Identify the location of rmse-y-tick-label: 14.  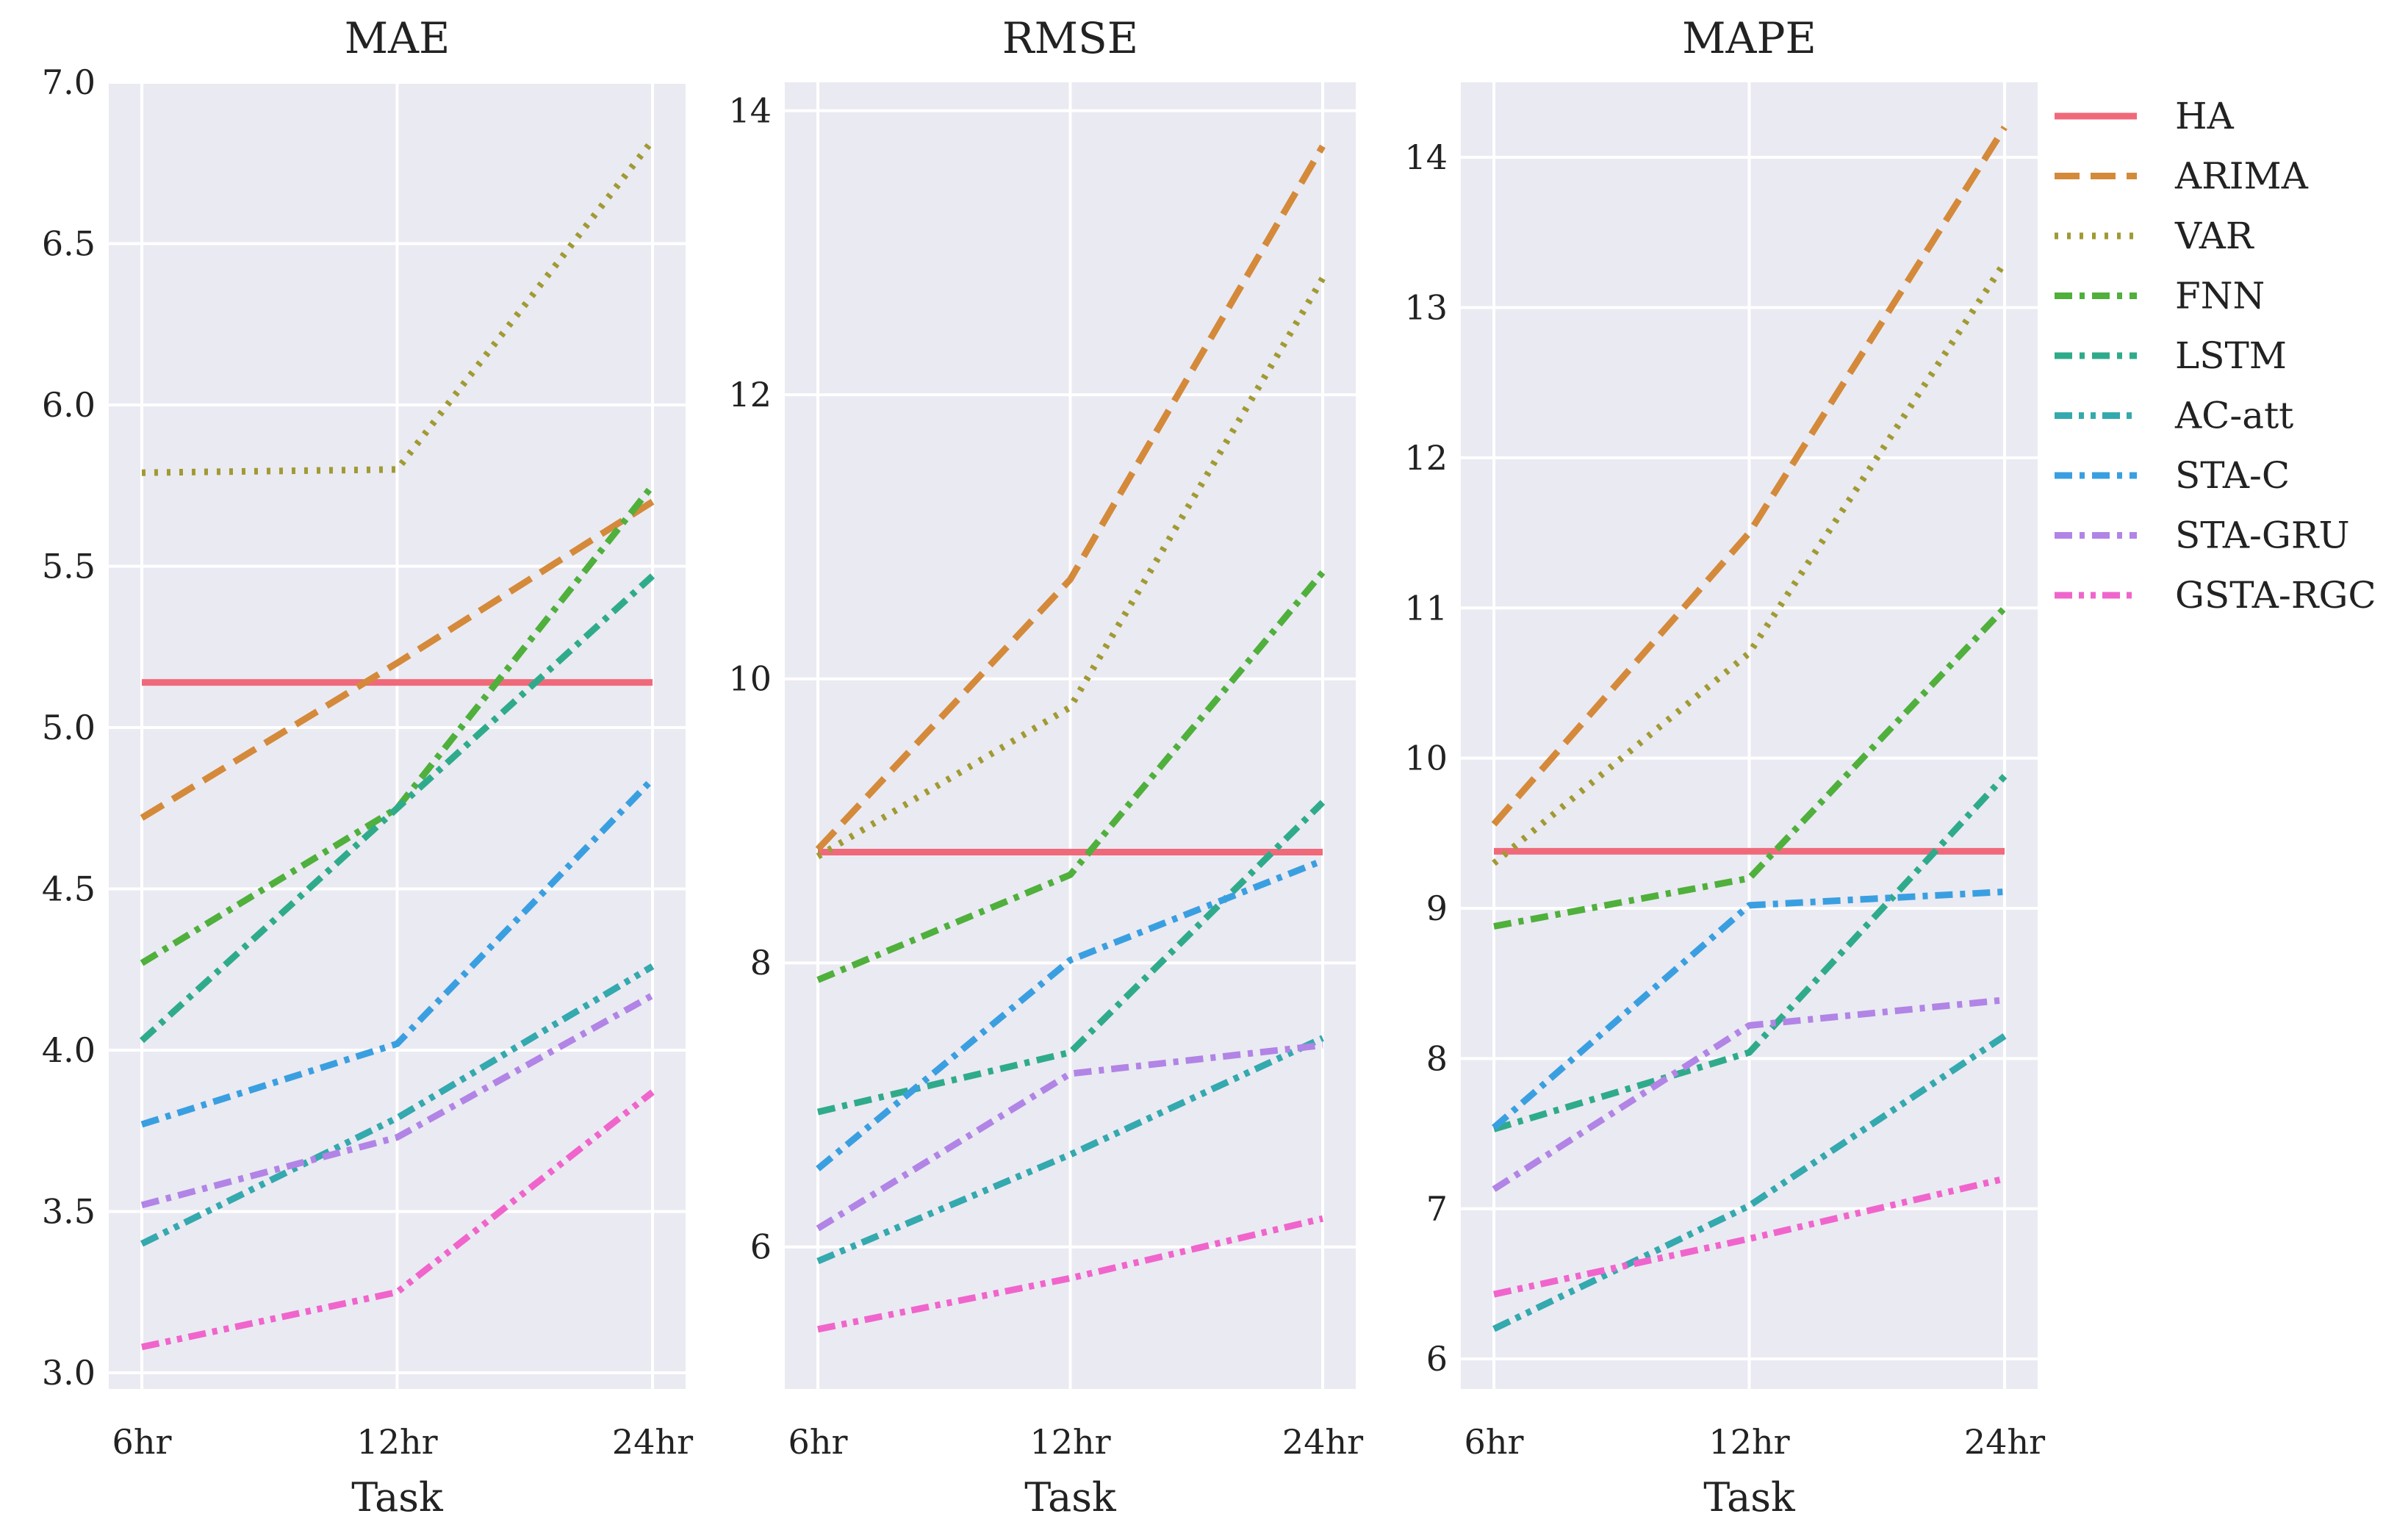
(750, 111).